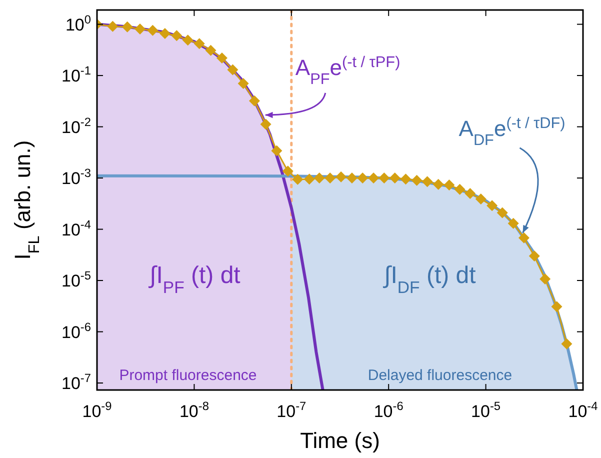 This screenshot has width=601, height=458. What do you see at coordinates (78, 23) in the screenshot?
I see `y-tick-label: 10$^{0}$` at bounding box center [78, 23].